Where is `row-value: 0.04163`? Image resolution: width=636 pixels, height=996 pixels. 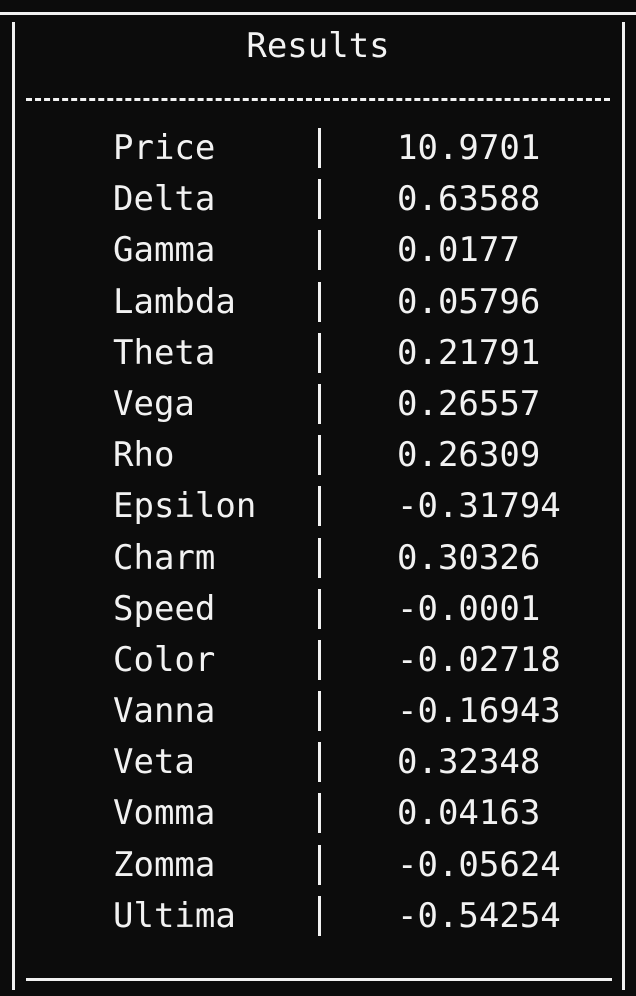
row-value: 0.04163 is located at coordinates (469, 813).